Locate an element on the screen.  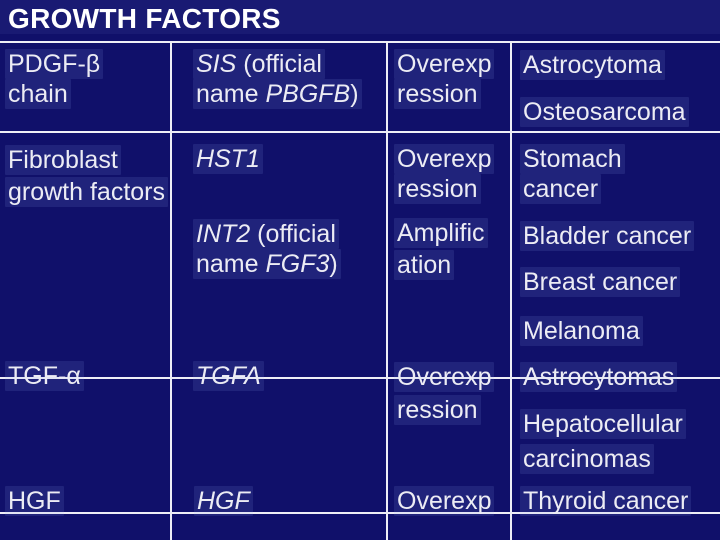
cell-gene-sis: SIS (official name PBGFB) is located at coordinates (277, 79).